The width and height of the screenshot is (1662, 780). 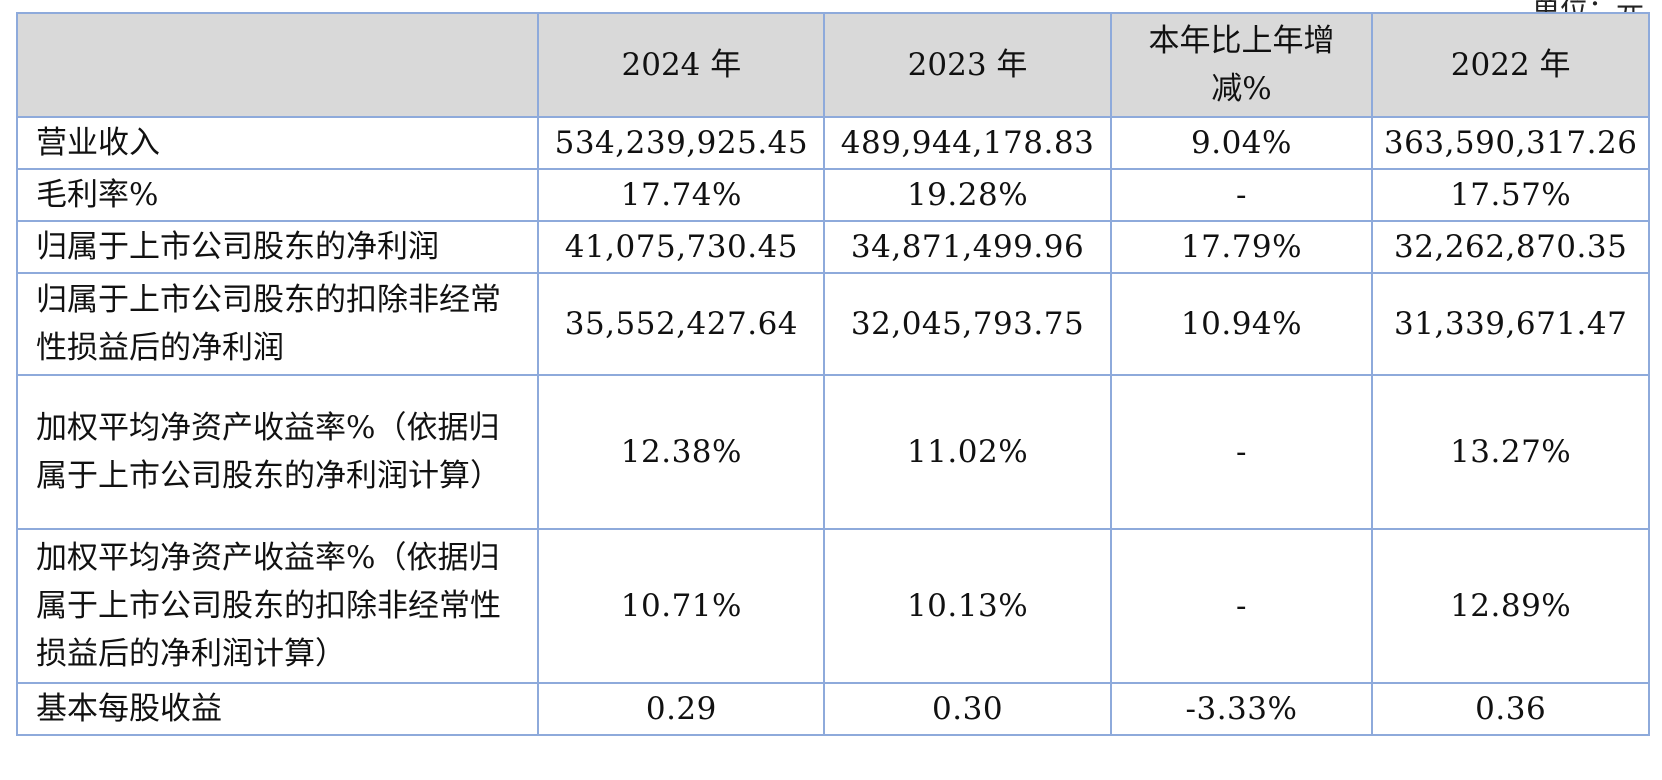 What do you see at coordinates (277, 324) in the screenshot?
I see `row-label: 归属于上市公司股东的扣除非经常性损益后的净利润` at bounding box center [277, 324].